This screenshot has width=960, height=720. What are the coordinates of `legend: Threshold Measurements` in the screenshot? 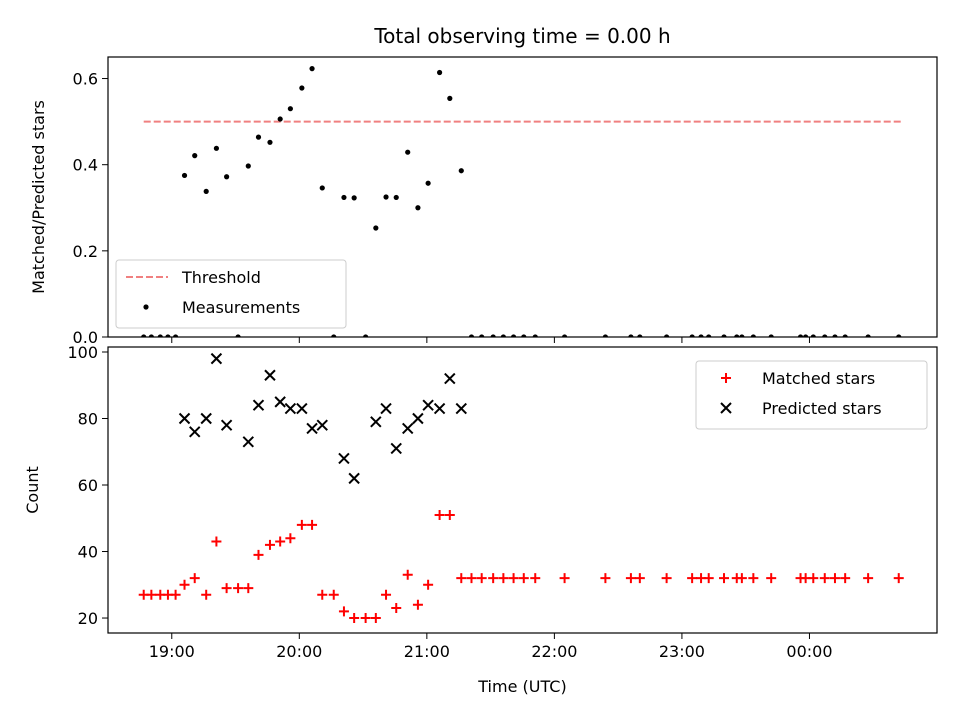 It's located at (231, 294).